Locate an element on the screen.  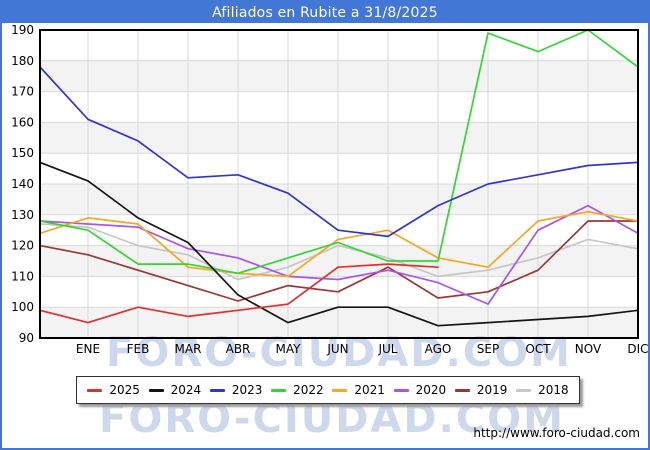
x-tick-label: OCT is located at coordinates (538, 349).